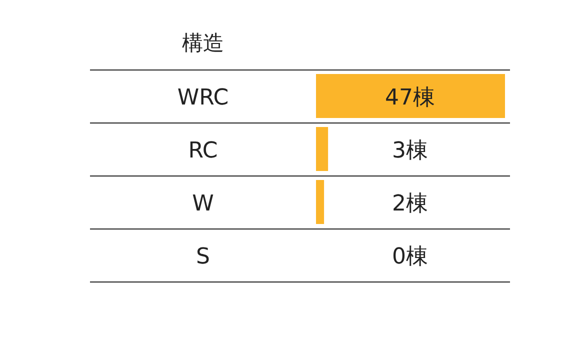 This screenshot has width=581, height=337. Describe the element at coordinates (203, 204) in the screenshot. I see `y-tick-label: W` at that location.